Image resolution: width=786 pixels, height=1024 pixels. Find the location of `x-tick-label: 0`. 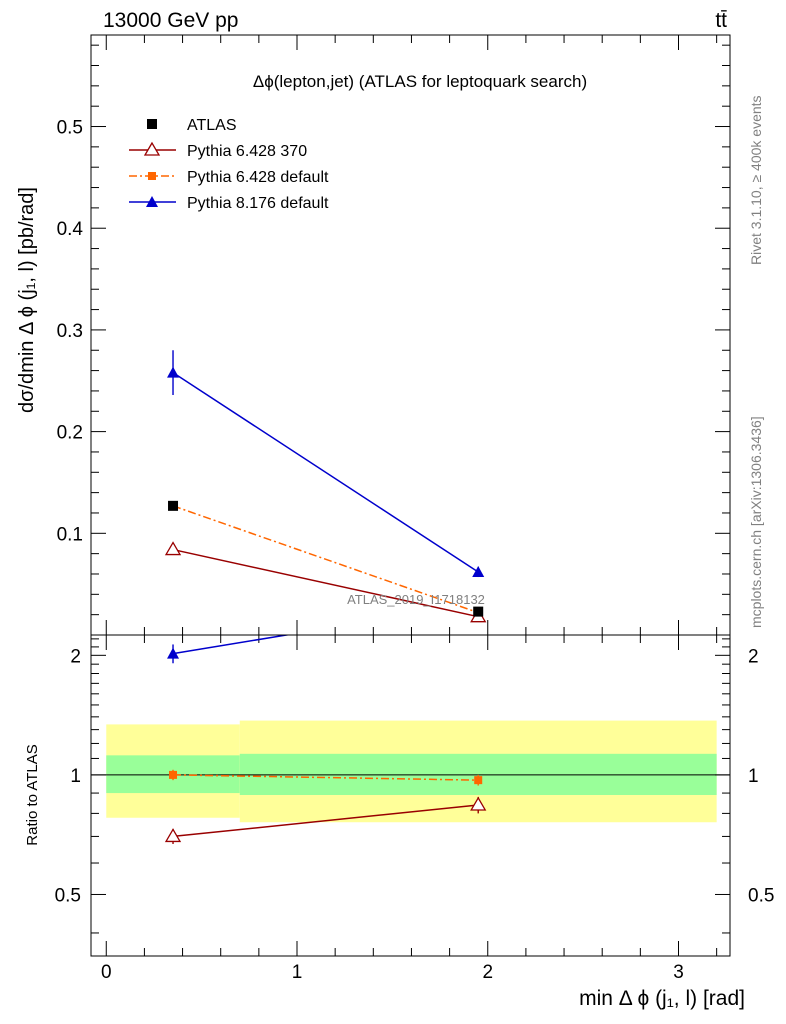

x-tick-label: 0 is located at coordinates (106, 972).